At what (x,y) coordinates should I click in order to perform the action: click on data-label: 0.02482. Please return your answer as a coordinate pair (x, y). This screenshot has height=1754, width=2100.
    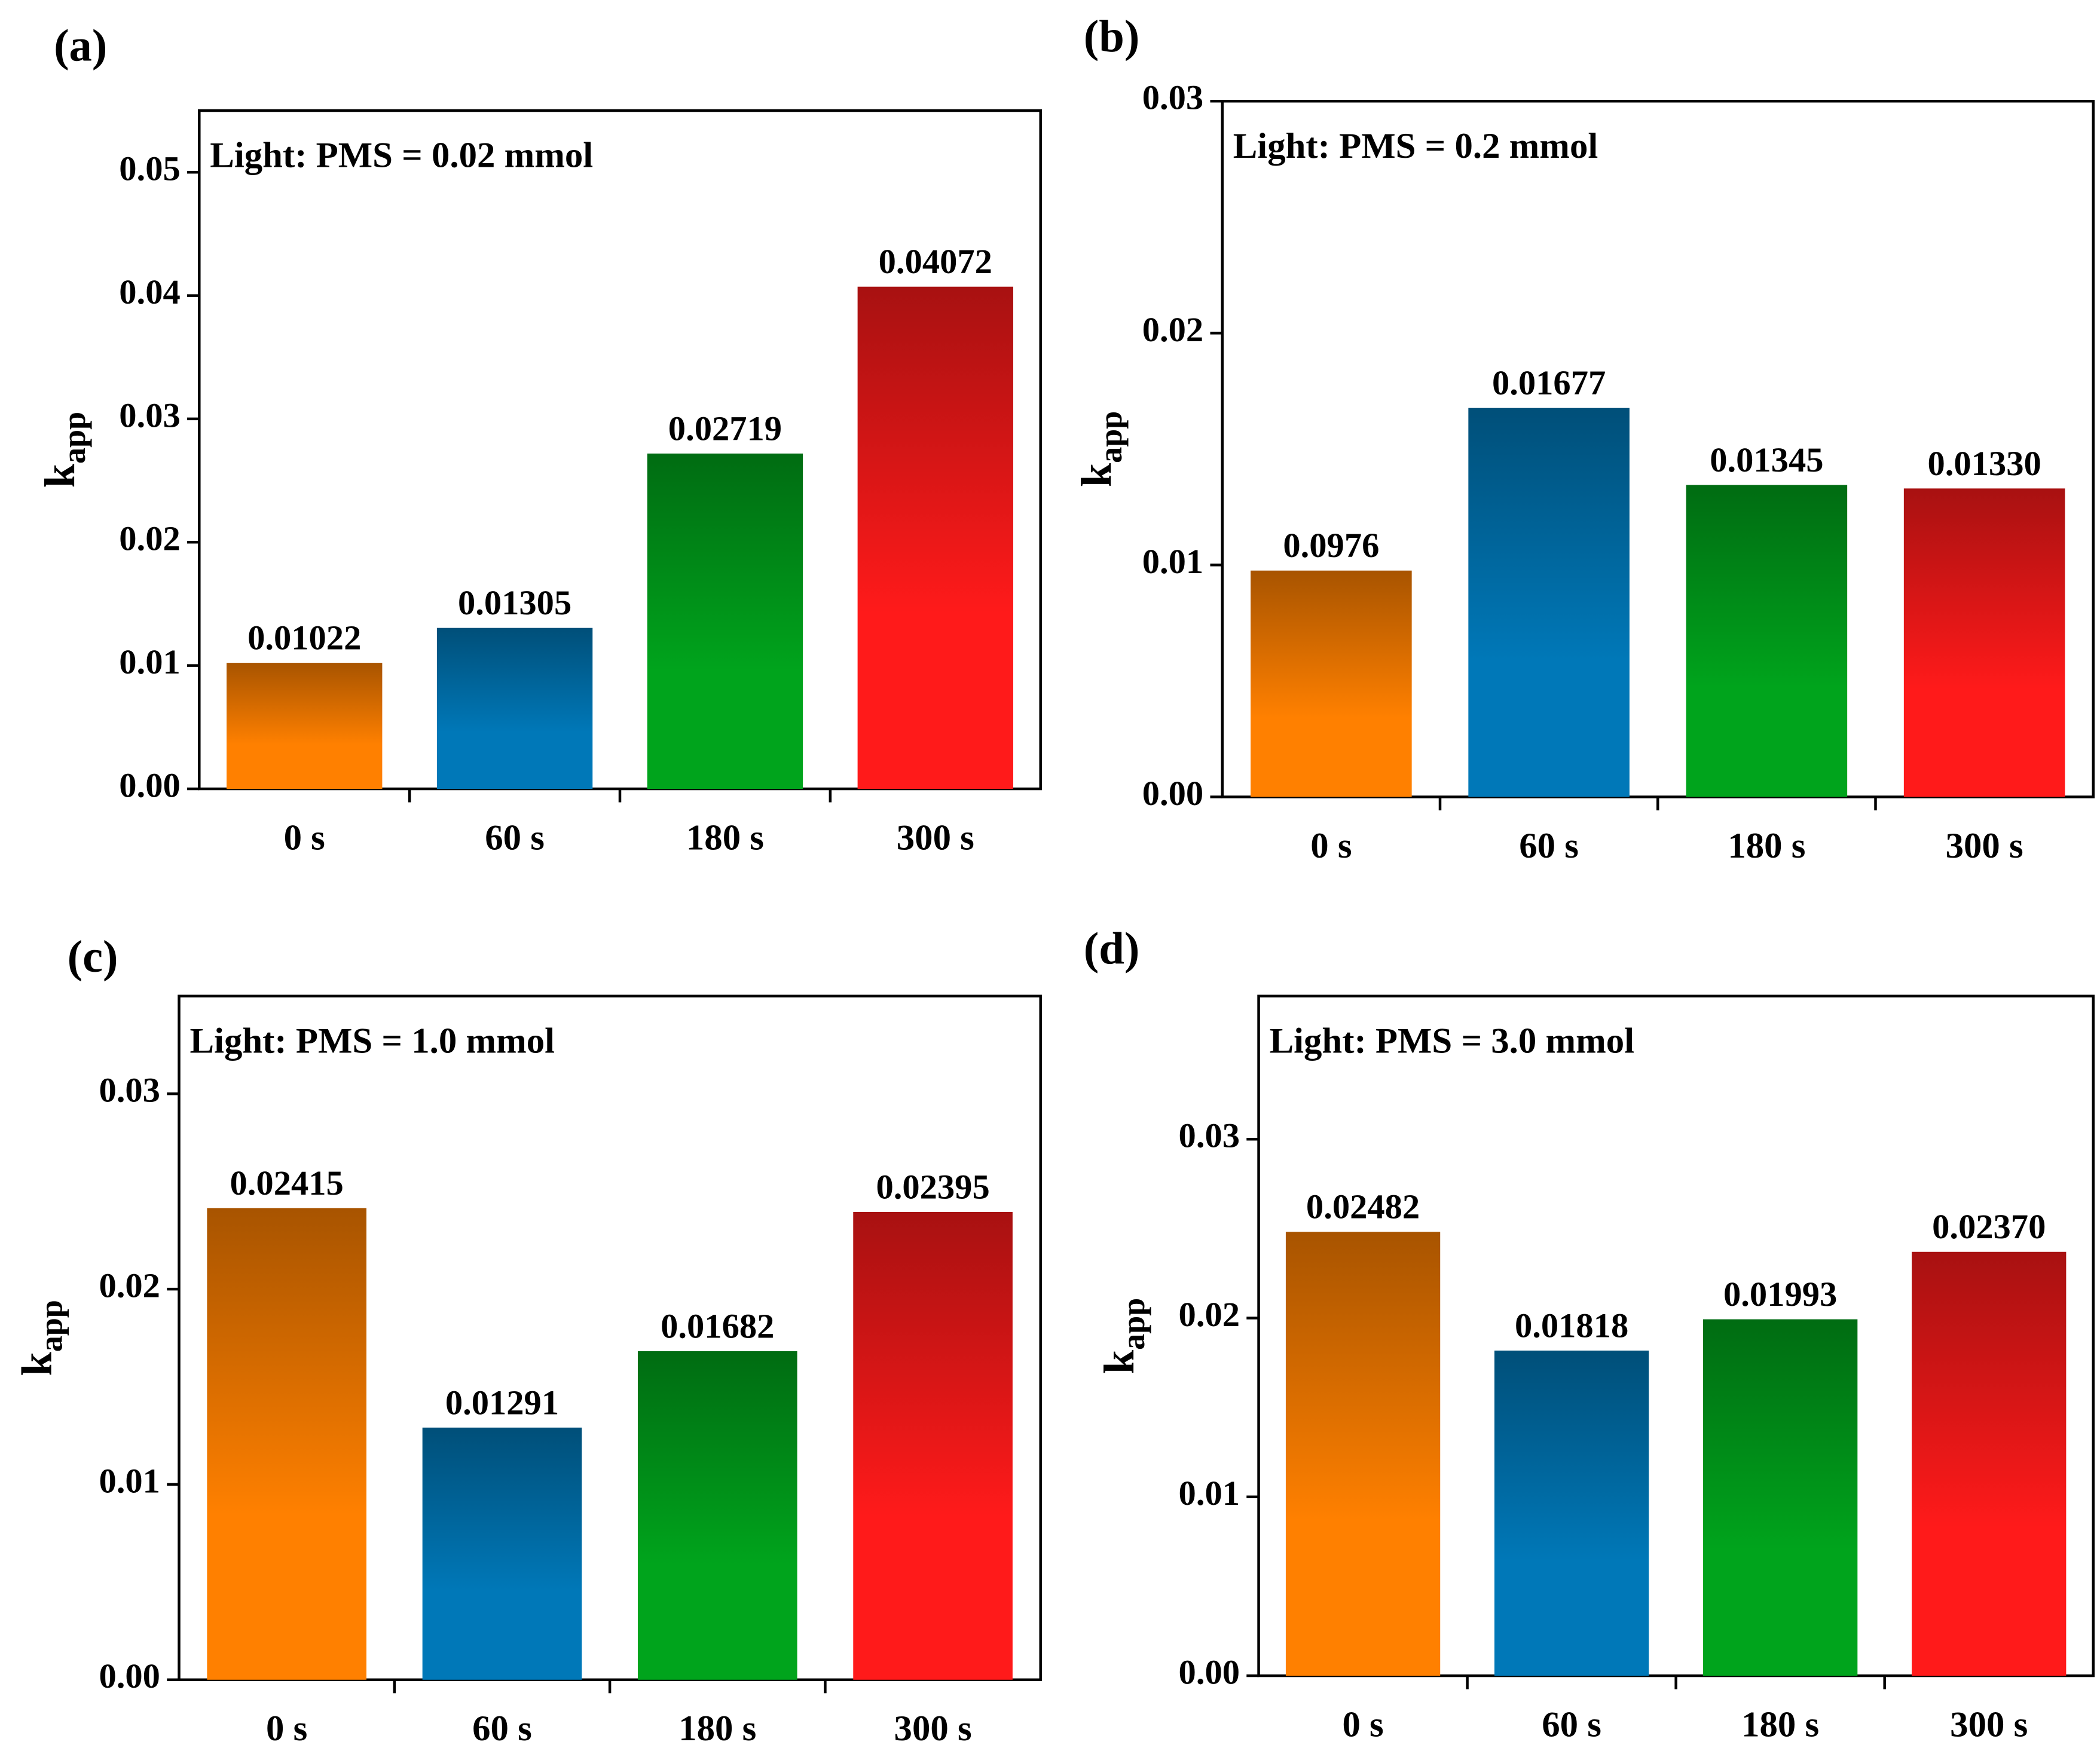
    Looking at the image, I should click on (1363, 1206).